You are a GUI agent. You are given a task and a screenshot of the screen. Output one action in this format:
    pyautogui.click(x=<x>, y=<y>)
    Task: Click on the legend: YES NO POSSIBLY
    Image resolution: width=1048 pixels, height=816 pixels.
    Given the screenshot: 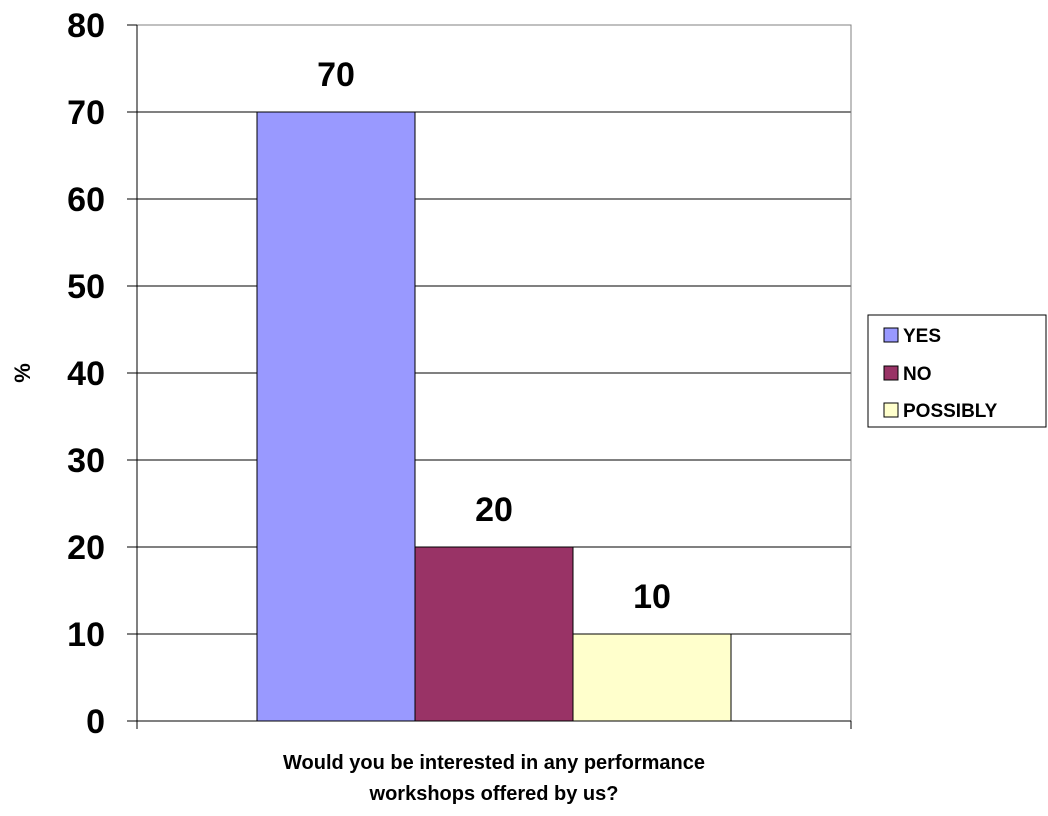 What is the action you would take?
    pyautogui.click(x=957, y=371)
    